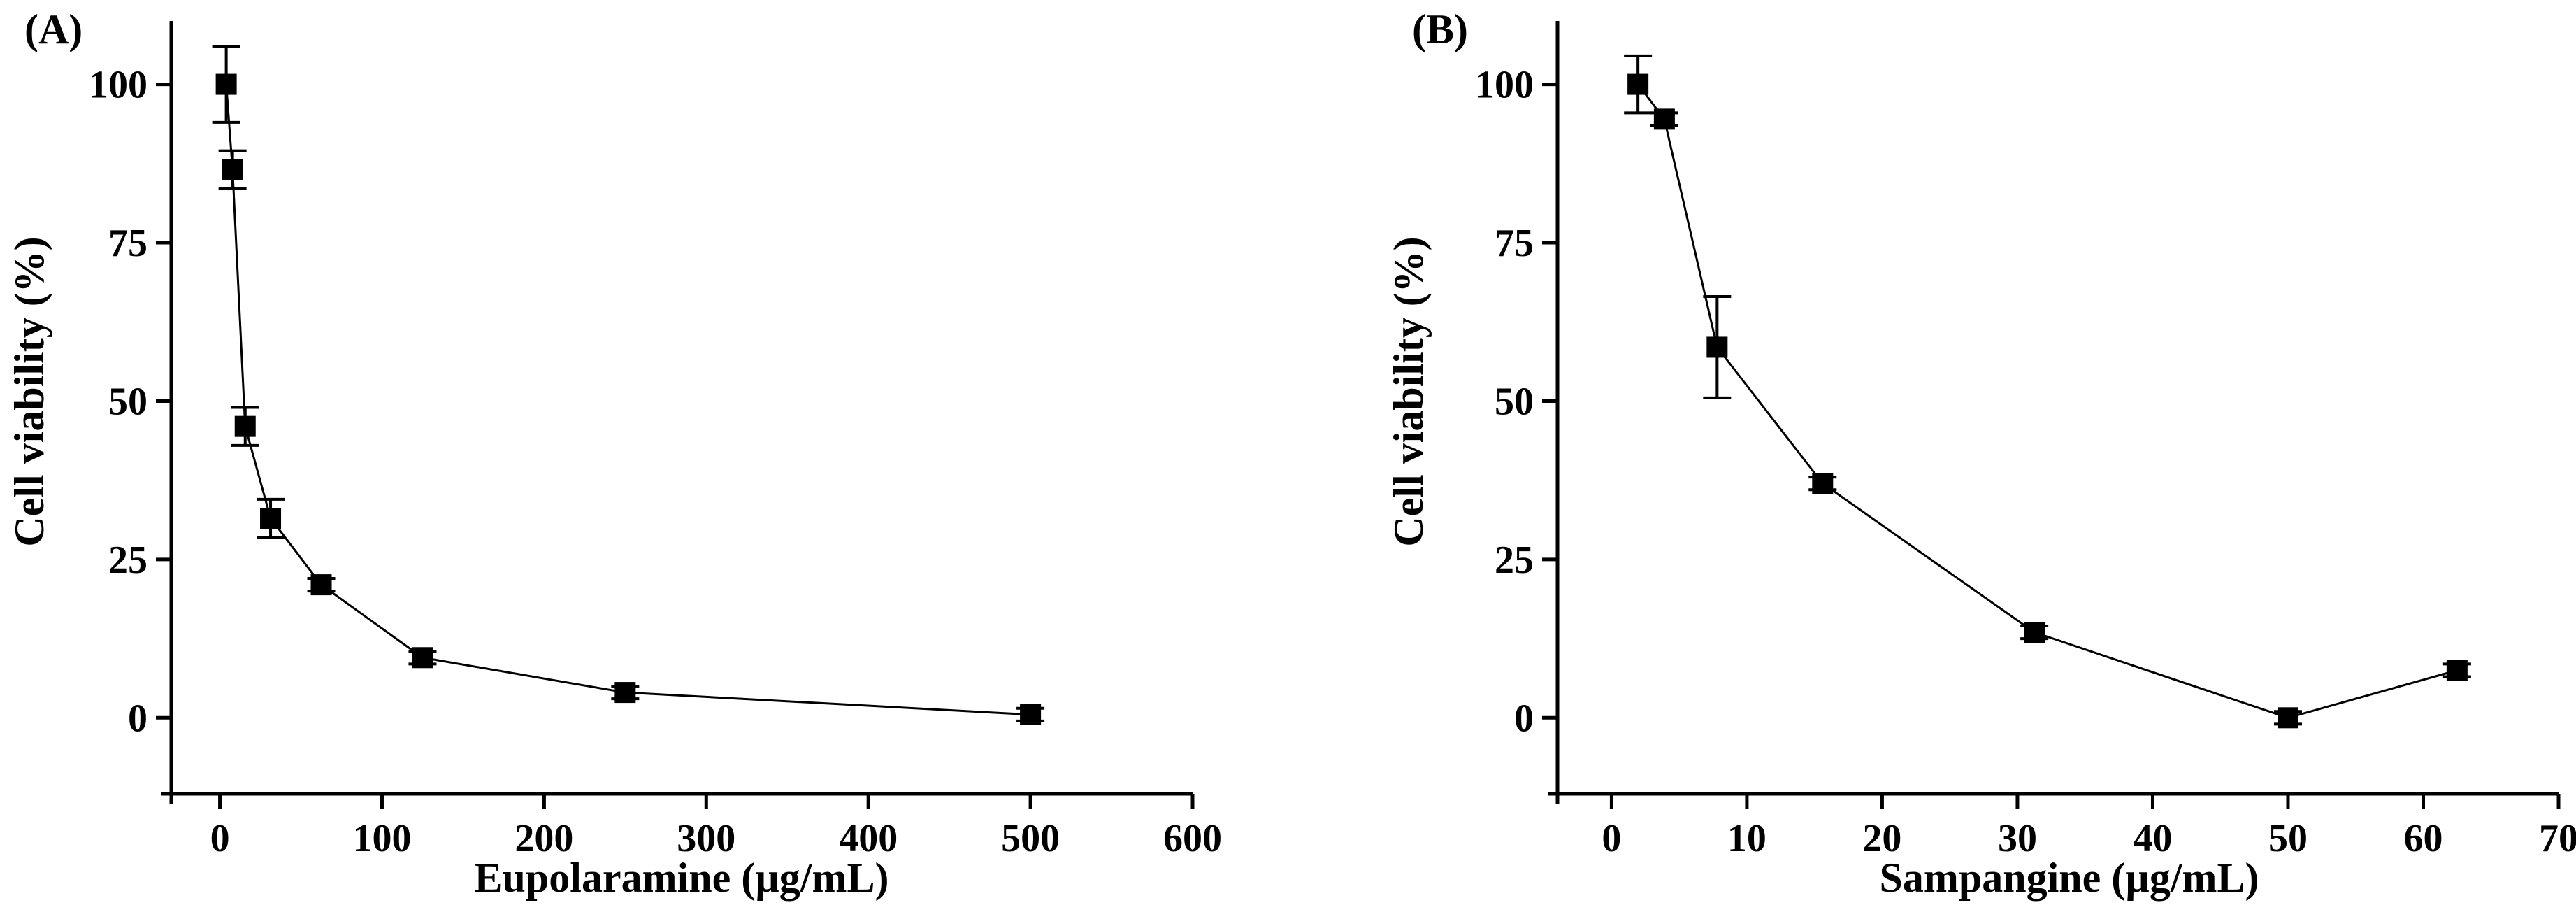 The width and height of the screenshot is (2576, 919). What do you see at coordinates (1192, 839) in the screenshot?
I see `panel-a-x-tick-label: 600` at bounding box center [1192, 839].